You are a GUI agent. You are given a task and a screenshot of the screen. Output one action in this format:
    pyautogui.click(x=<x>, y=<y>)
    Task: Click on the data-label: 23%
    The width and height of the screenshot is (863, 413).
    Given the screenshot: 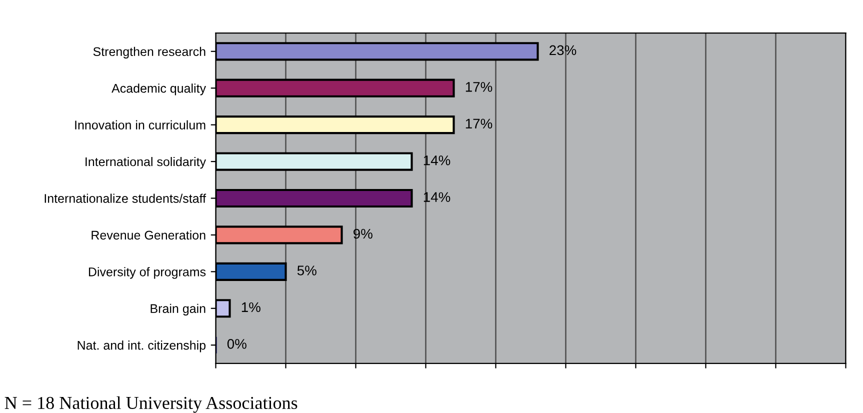 What is the action you would take?
    pyautogui.click(x=563, y=50)
    